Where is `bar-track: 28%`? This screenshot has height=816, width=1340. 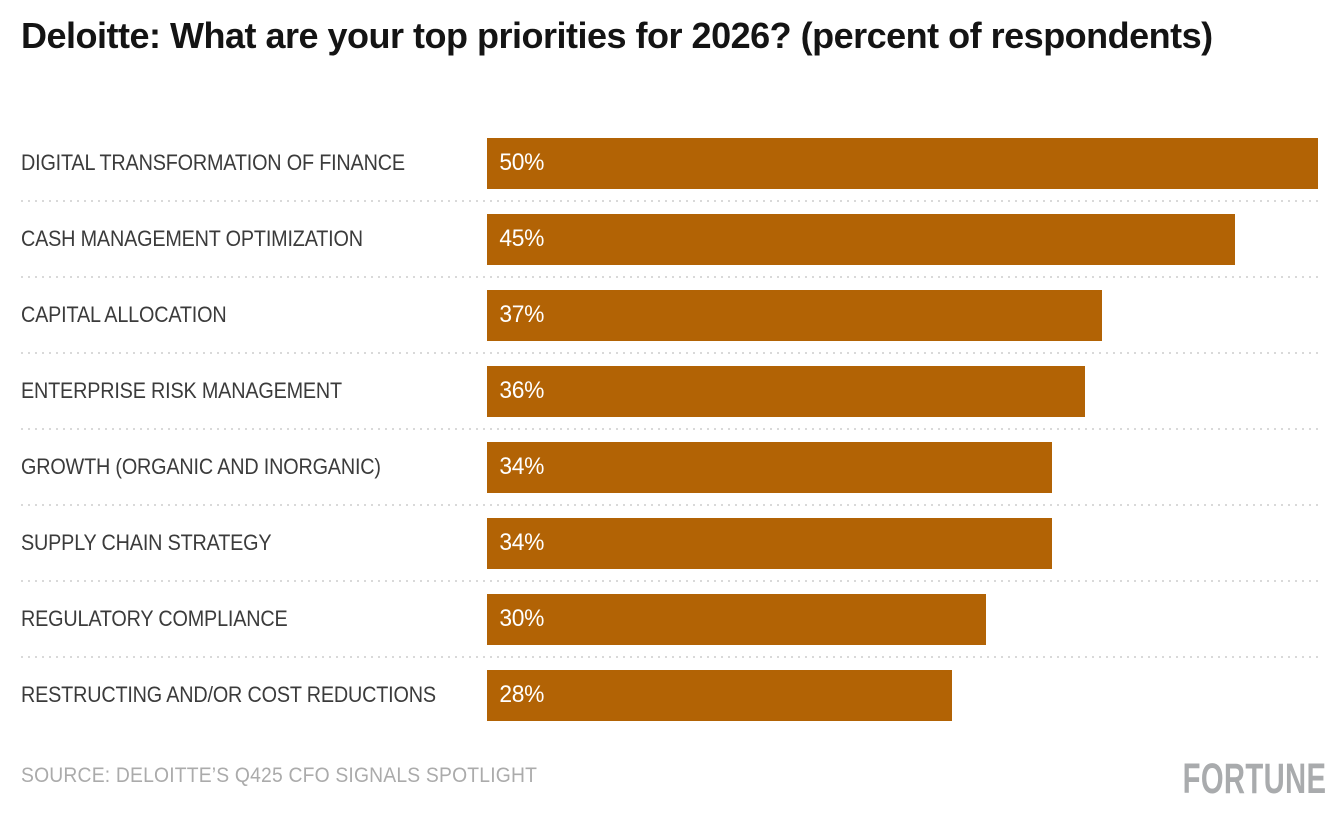 bar-track: 28% is located at coordinates (902, 695).